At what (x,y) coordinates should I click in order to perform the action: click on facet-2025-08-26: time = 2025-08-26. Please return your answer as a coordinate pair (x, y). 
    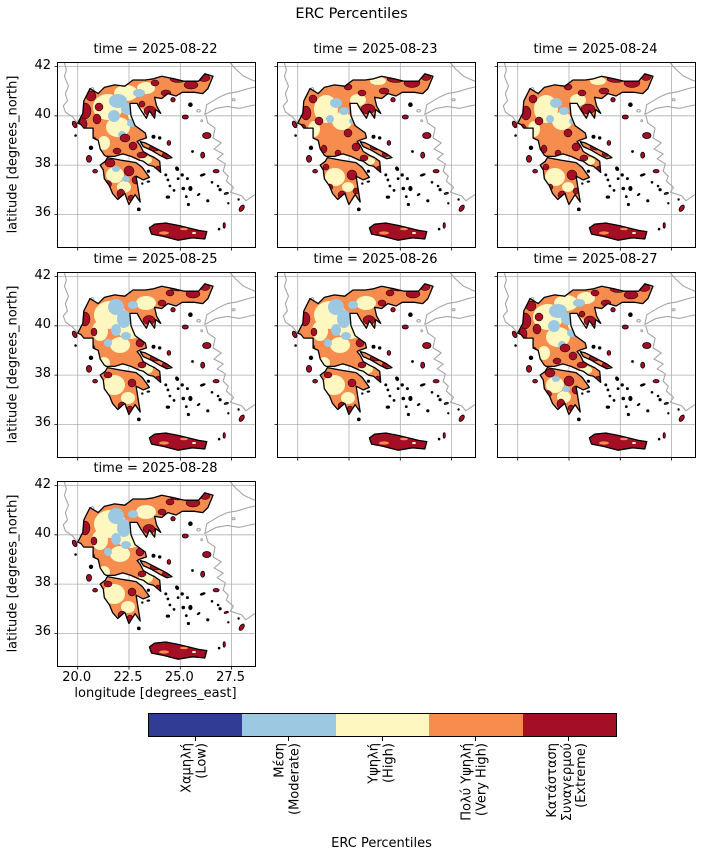
    Looking at the image, I should click on (376, 355).